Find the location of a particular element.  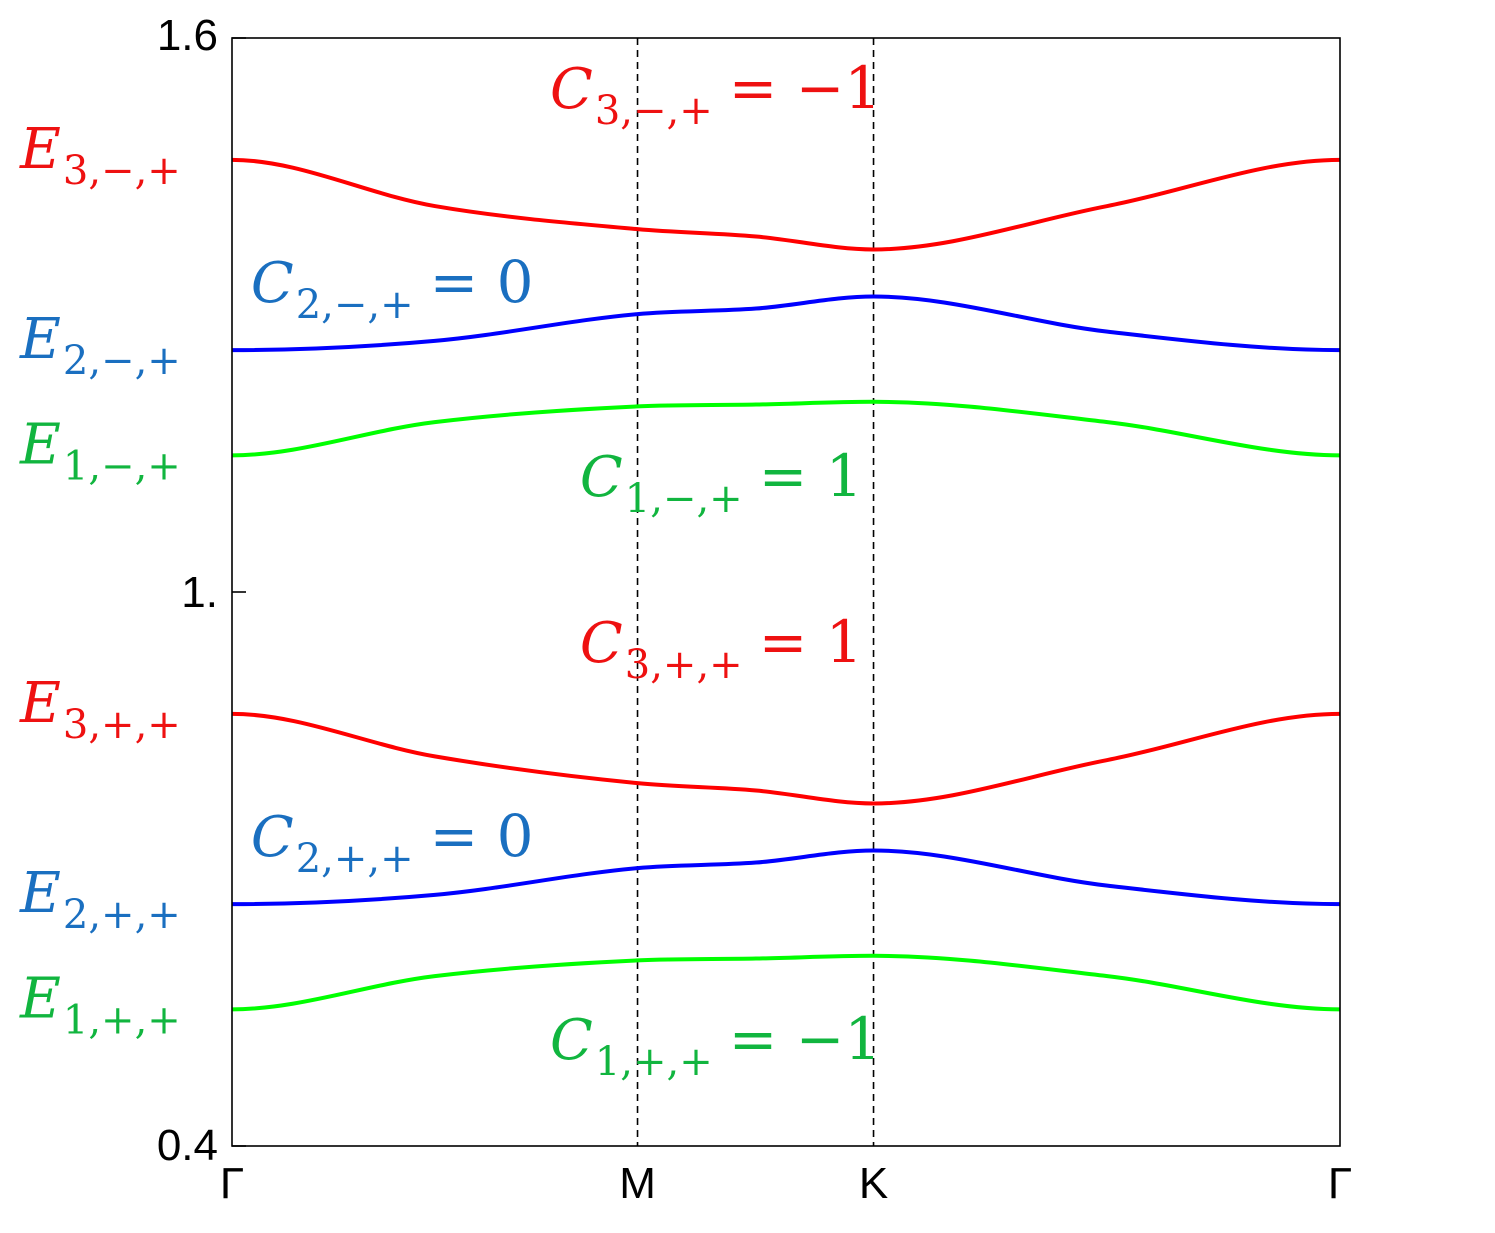

band-line-2minus is located at coordinates (786, 323).